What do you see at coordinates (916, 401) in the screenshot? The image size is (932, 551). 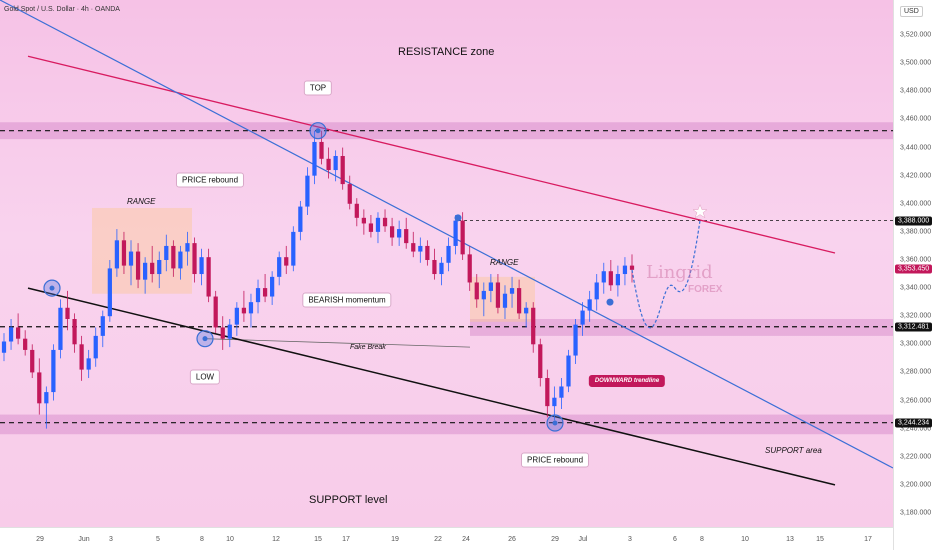 I see `price-tick-label: 3,260.000` at bounding box center [916, 401].